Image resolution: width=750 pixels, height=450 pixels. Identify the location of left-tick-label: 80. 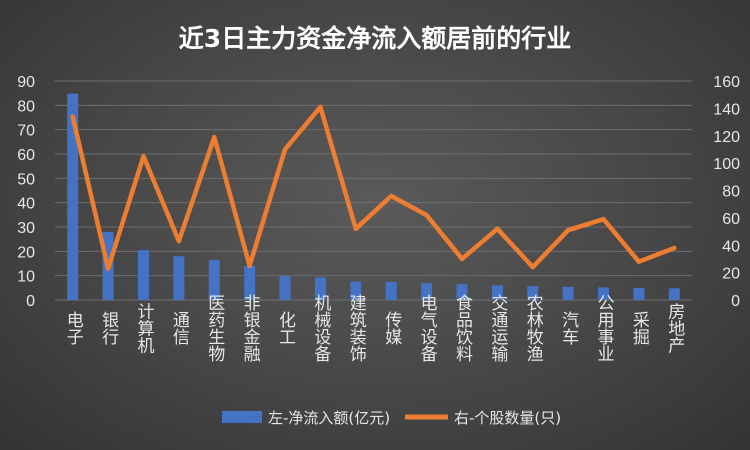
(26, 106).